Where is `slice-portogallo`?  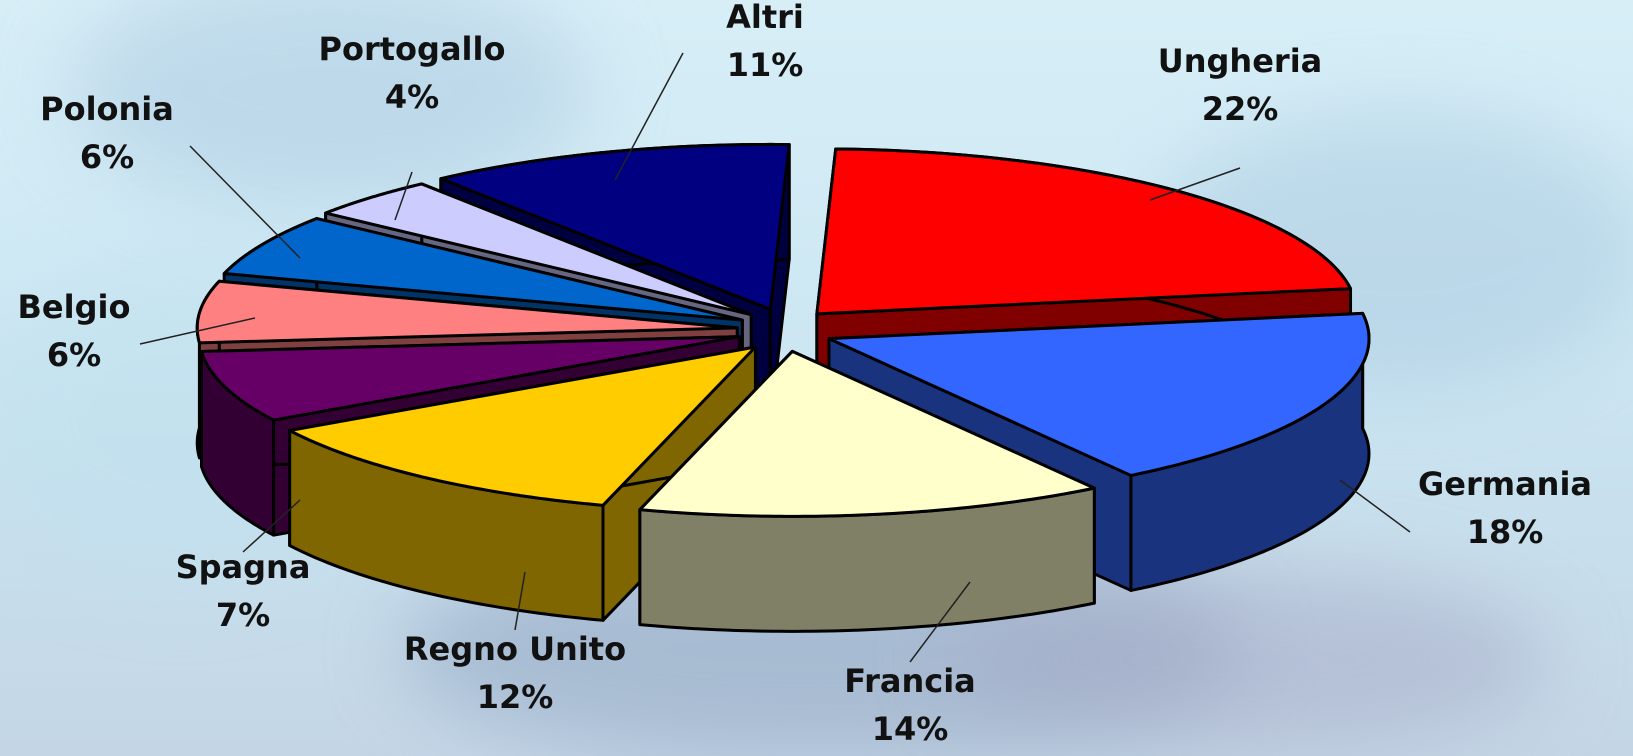 slice-portogallo is located at coordinates (538, 249).